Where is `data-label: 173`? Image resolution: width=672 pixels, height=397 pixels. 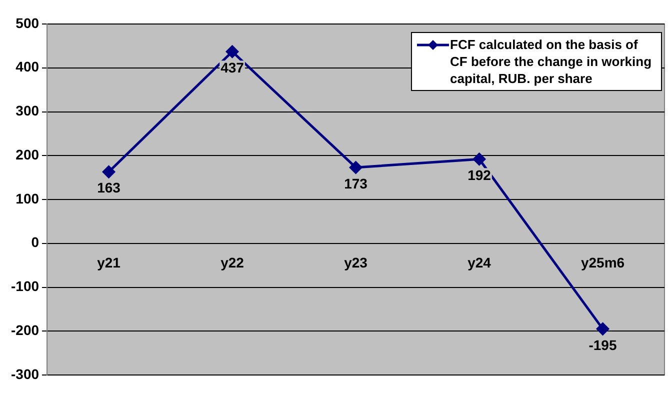 data-label: 173 is located at coordinates (356, 183).